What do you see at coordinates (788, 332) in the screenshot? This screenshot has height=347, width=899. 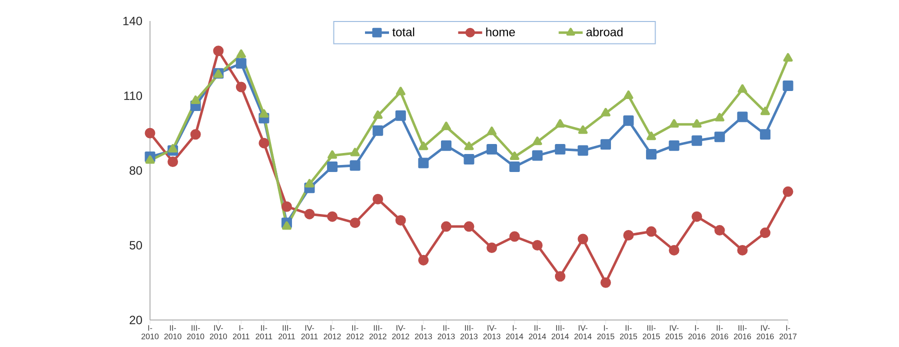 I see `x-tick-label: I-2017` at bounding box center [788, 332].